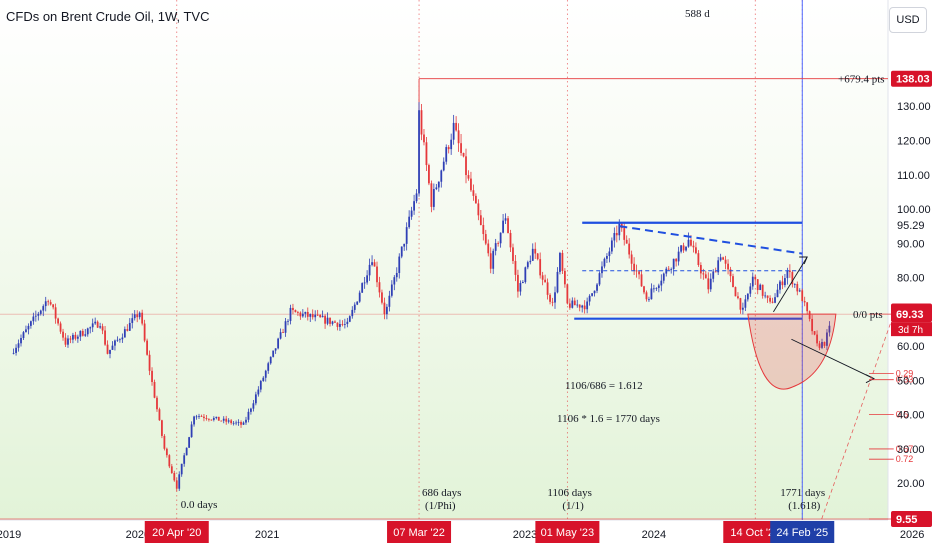 The image size is (932, 550). What do you see at coordinates (833, 359) in the screenshot?
I see `arrow-down-line` at bounding box center [833, 359].